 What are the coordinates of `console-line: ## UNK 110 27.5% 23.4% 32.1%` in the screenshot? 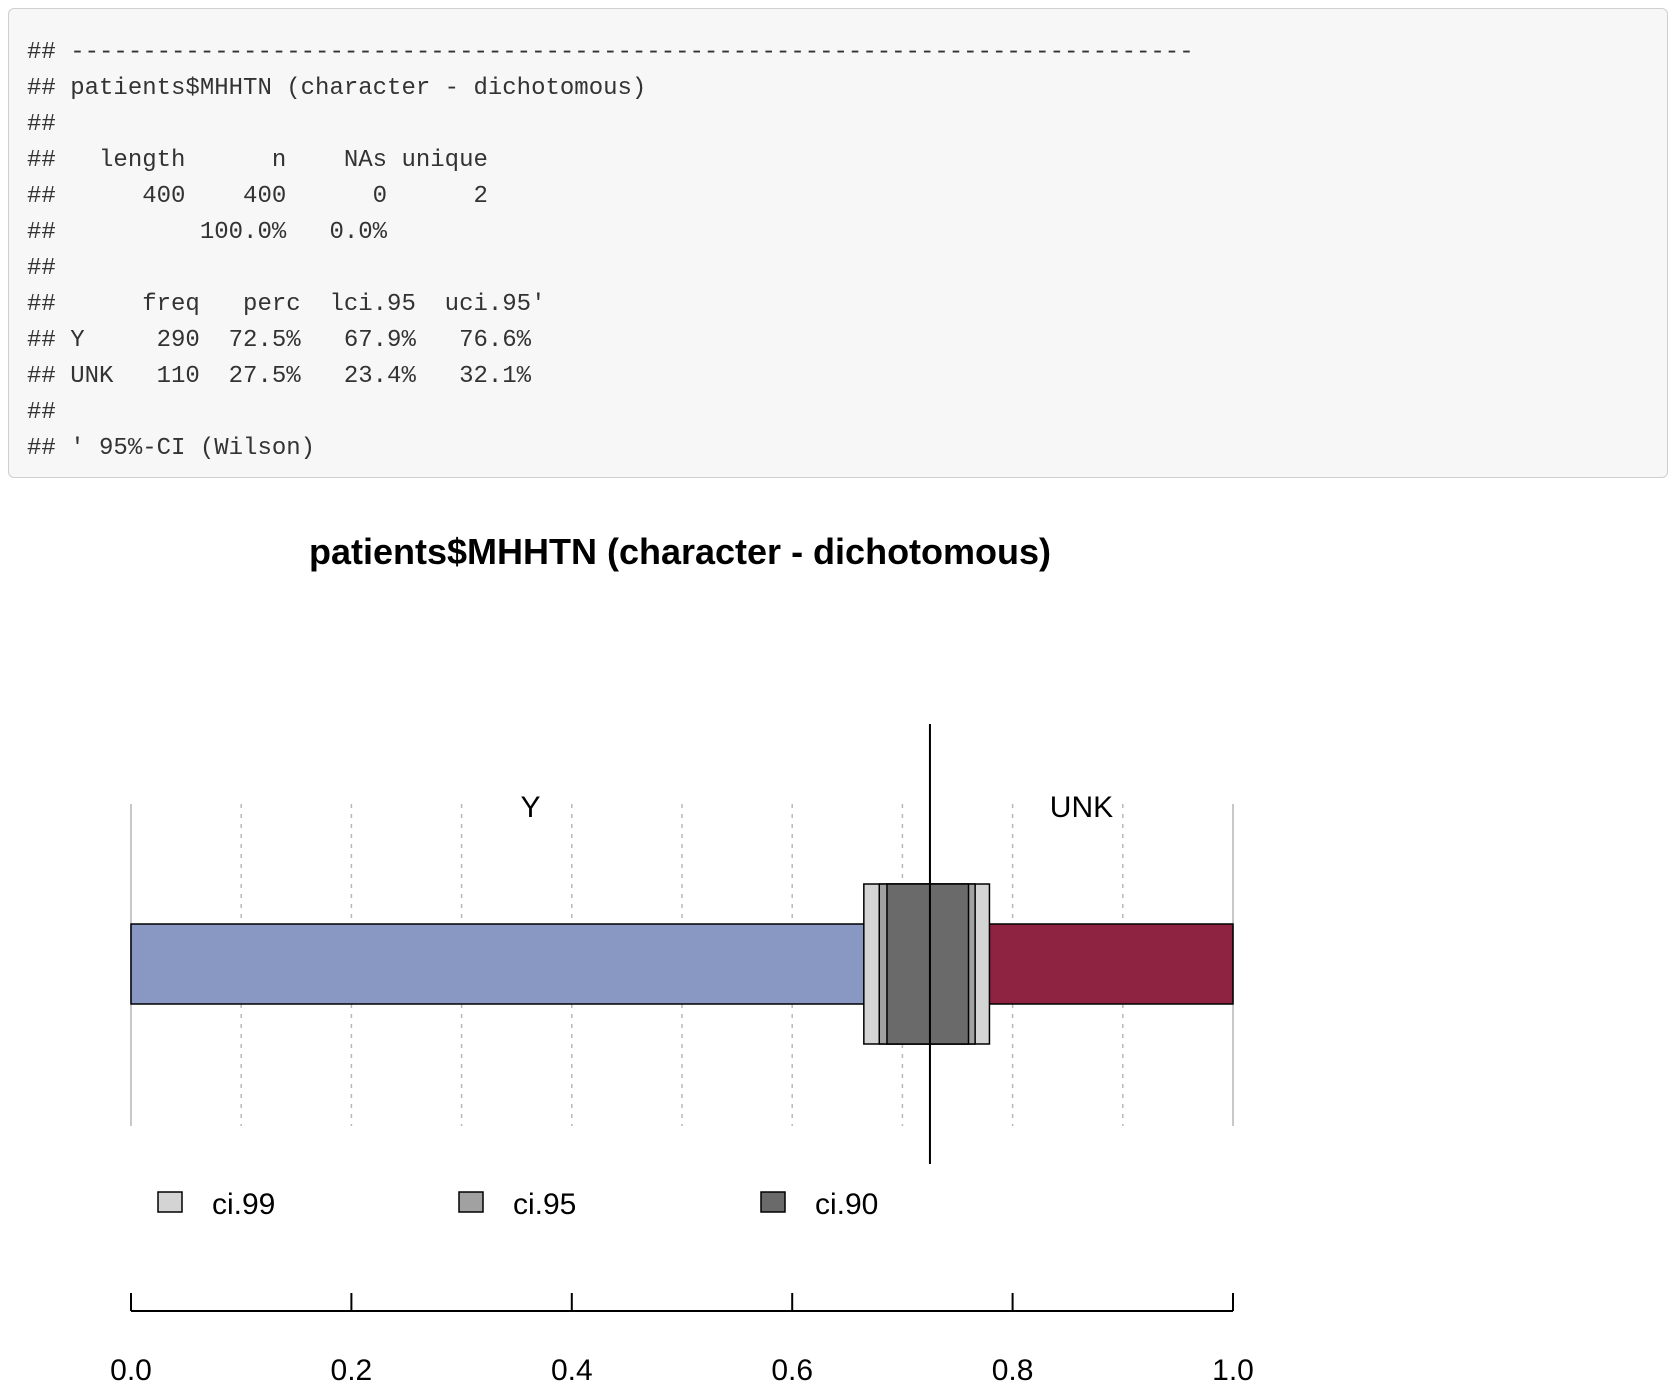 It's located at (279, 376).